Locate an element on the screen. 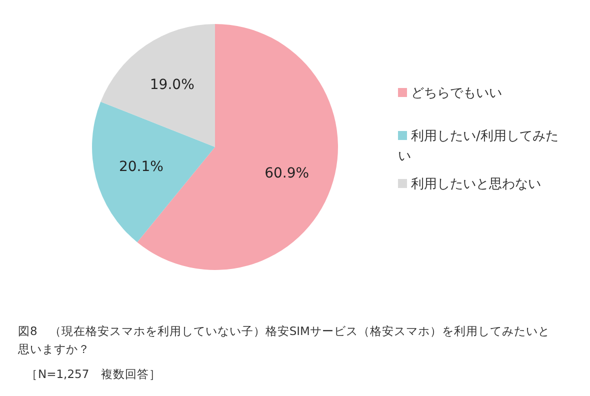 The height and width of the screenshot is (396, 590). data-label: 20.1% is located at coordinates (141, 167).